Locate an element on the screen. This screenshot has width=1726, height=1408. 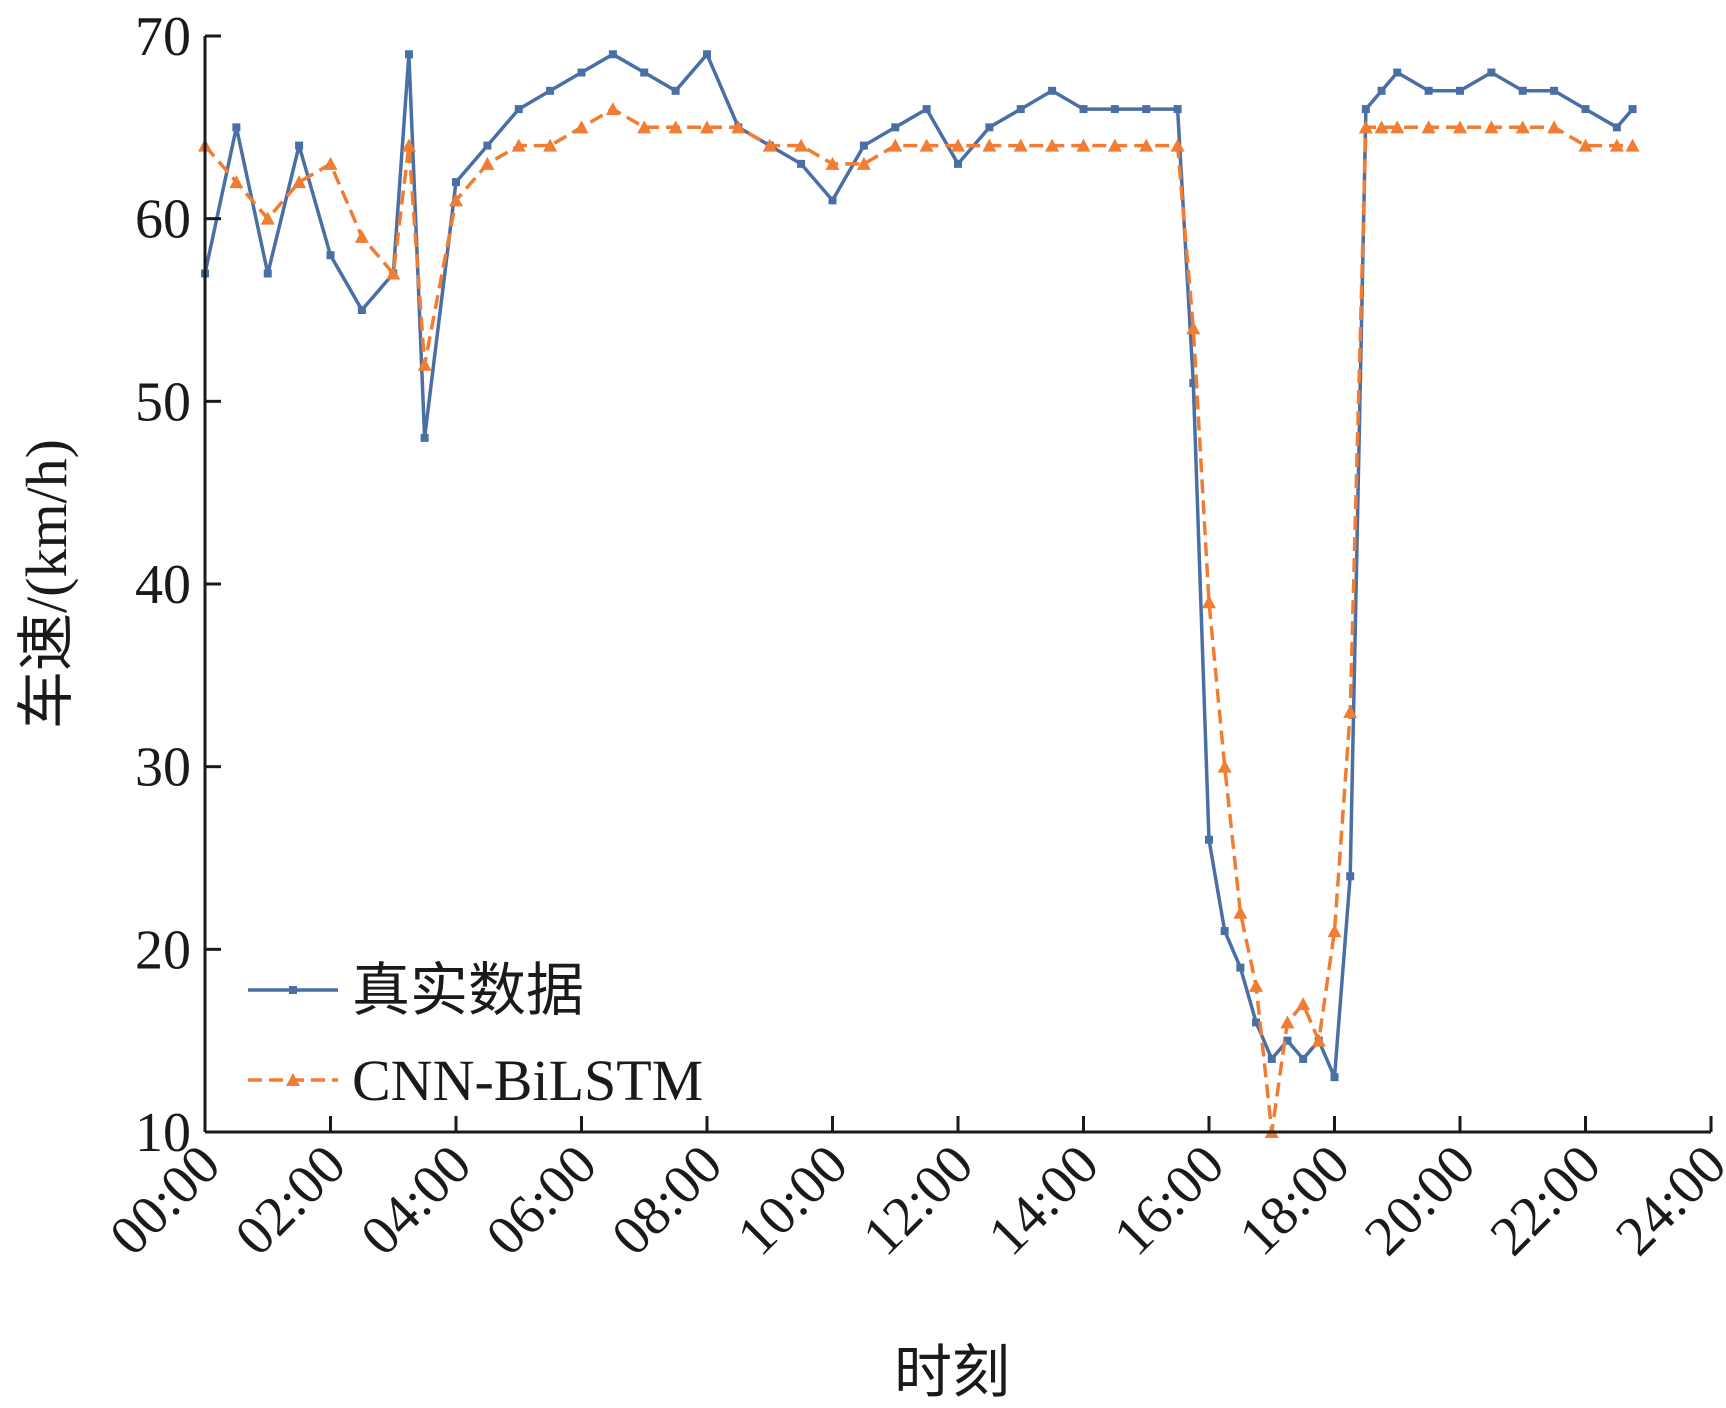
x-tick-label: 08:00 is located at coordinates (667, 1200).